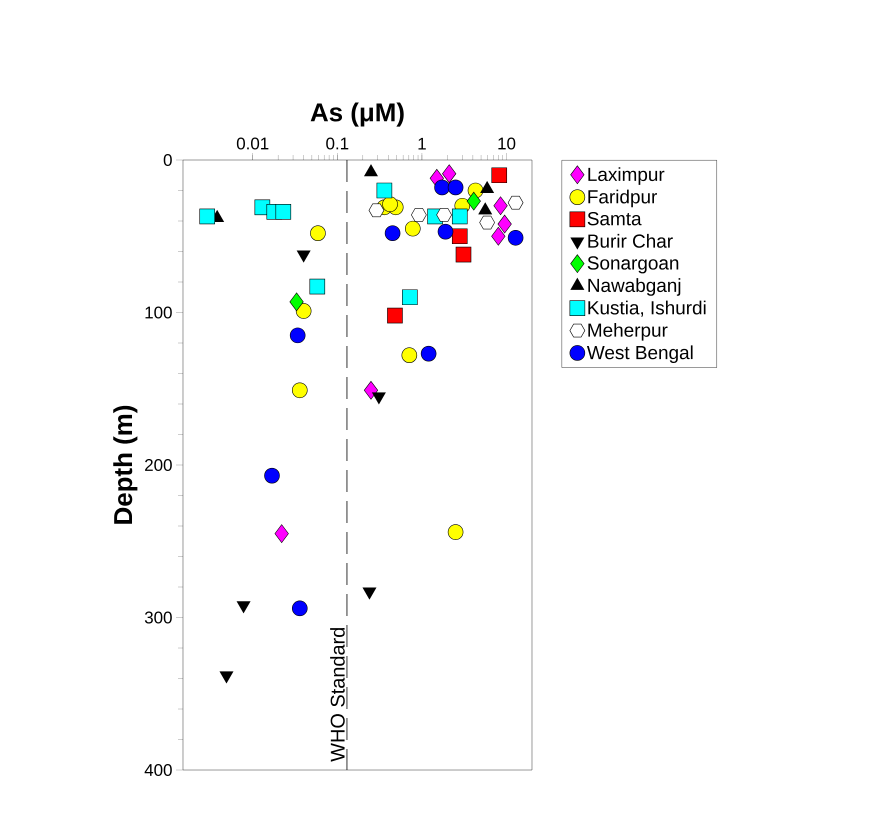  What do you see at coordinates (628, 331) in the screenshot?
I see `legend-label: Meherpur` at bounding box center [628, 331].